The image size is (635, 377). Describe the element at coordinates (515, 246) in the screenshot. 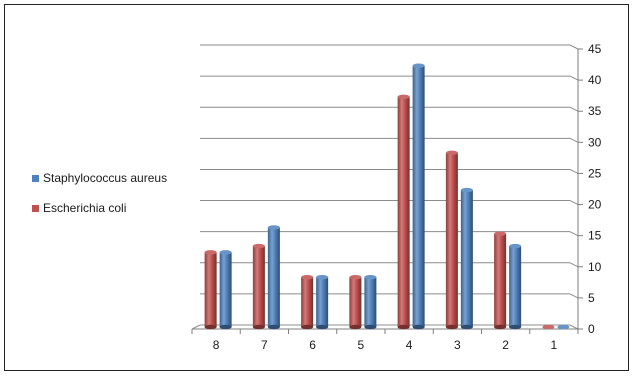

I see `bar-staphylococcus-2-top` at that location.